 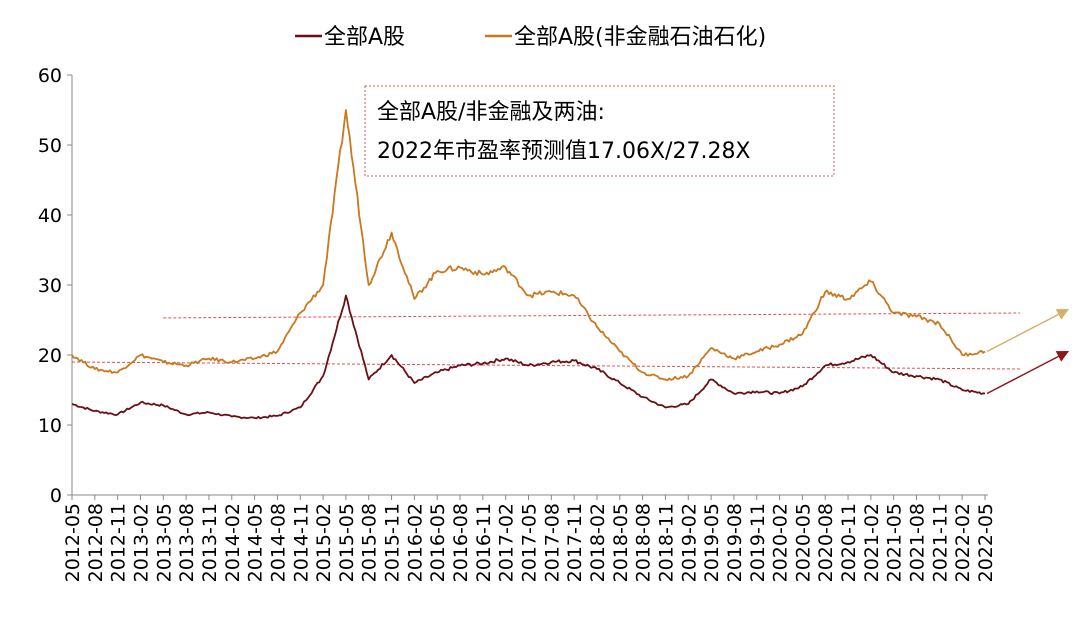 What do you see at coordinates (164, 542) in the screenshot?
I see `x-tick-label: 2013-05` at bounding box center [164, 542].